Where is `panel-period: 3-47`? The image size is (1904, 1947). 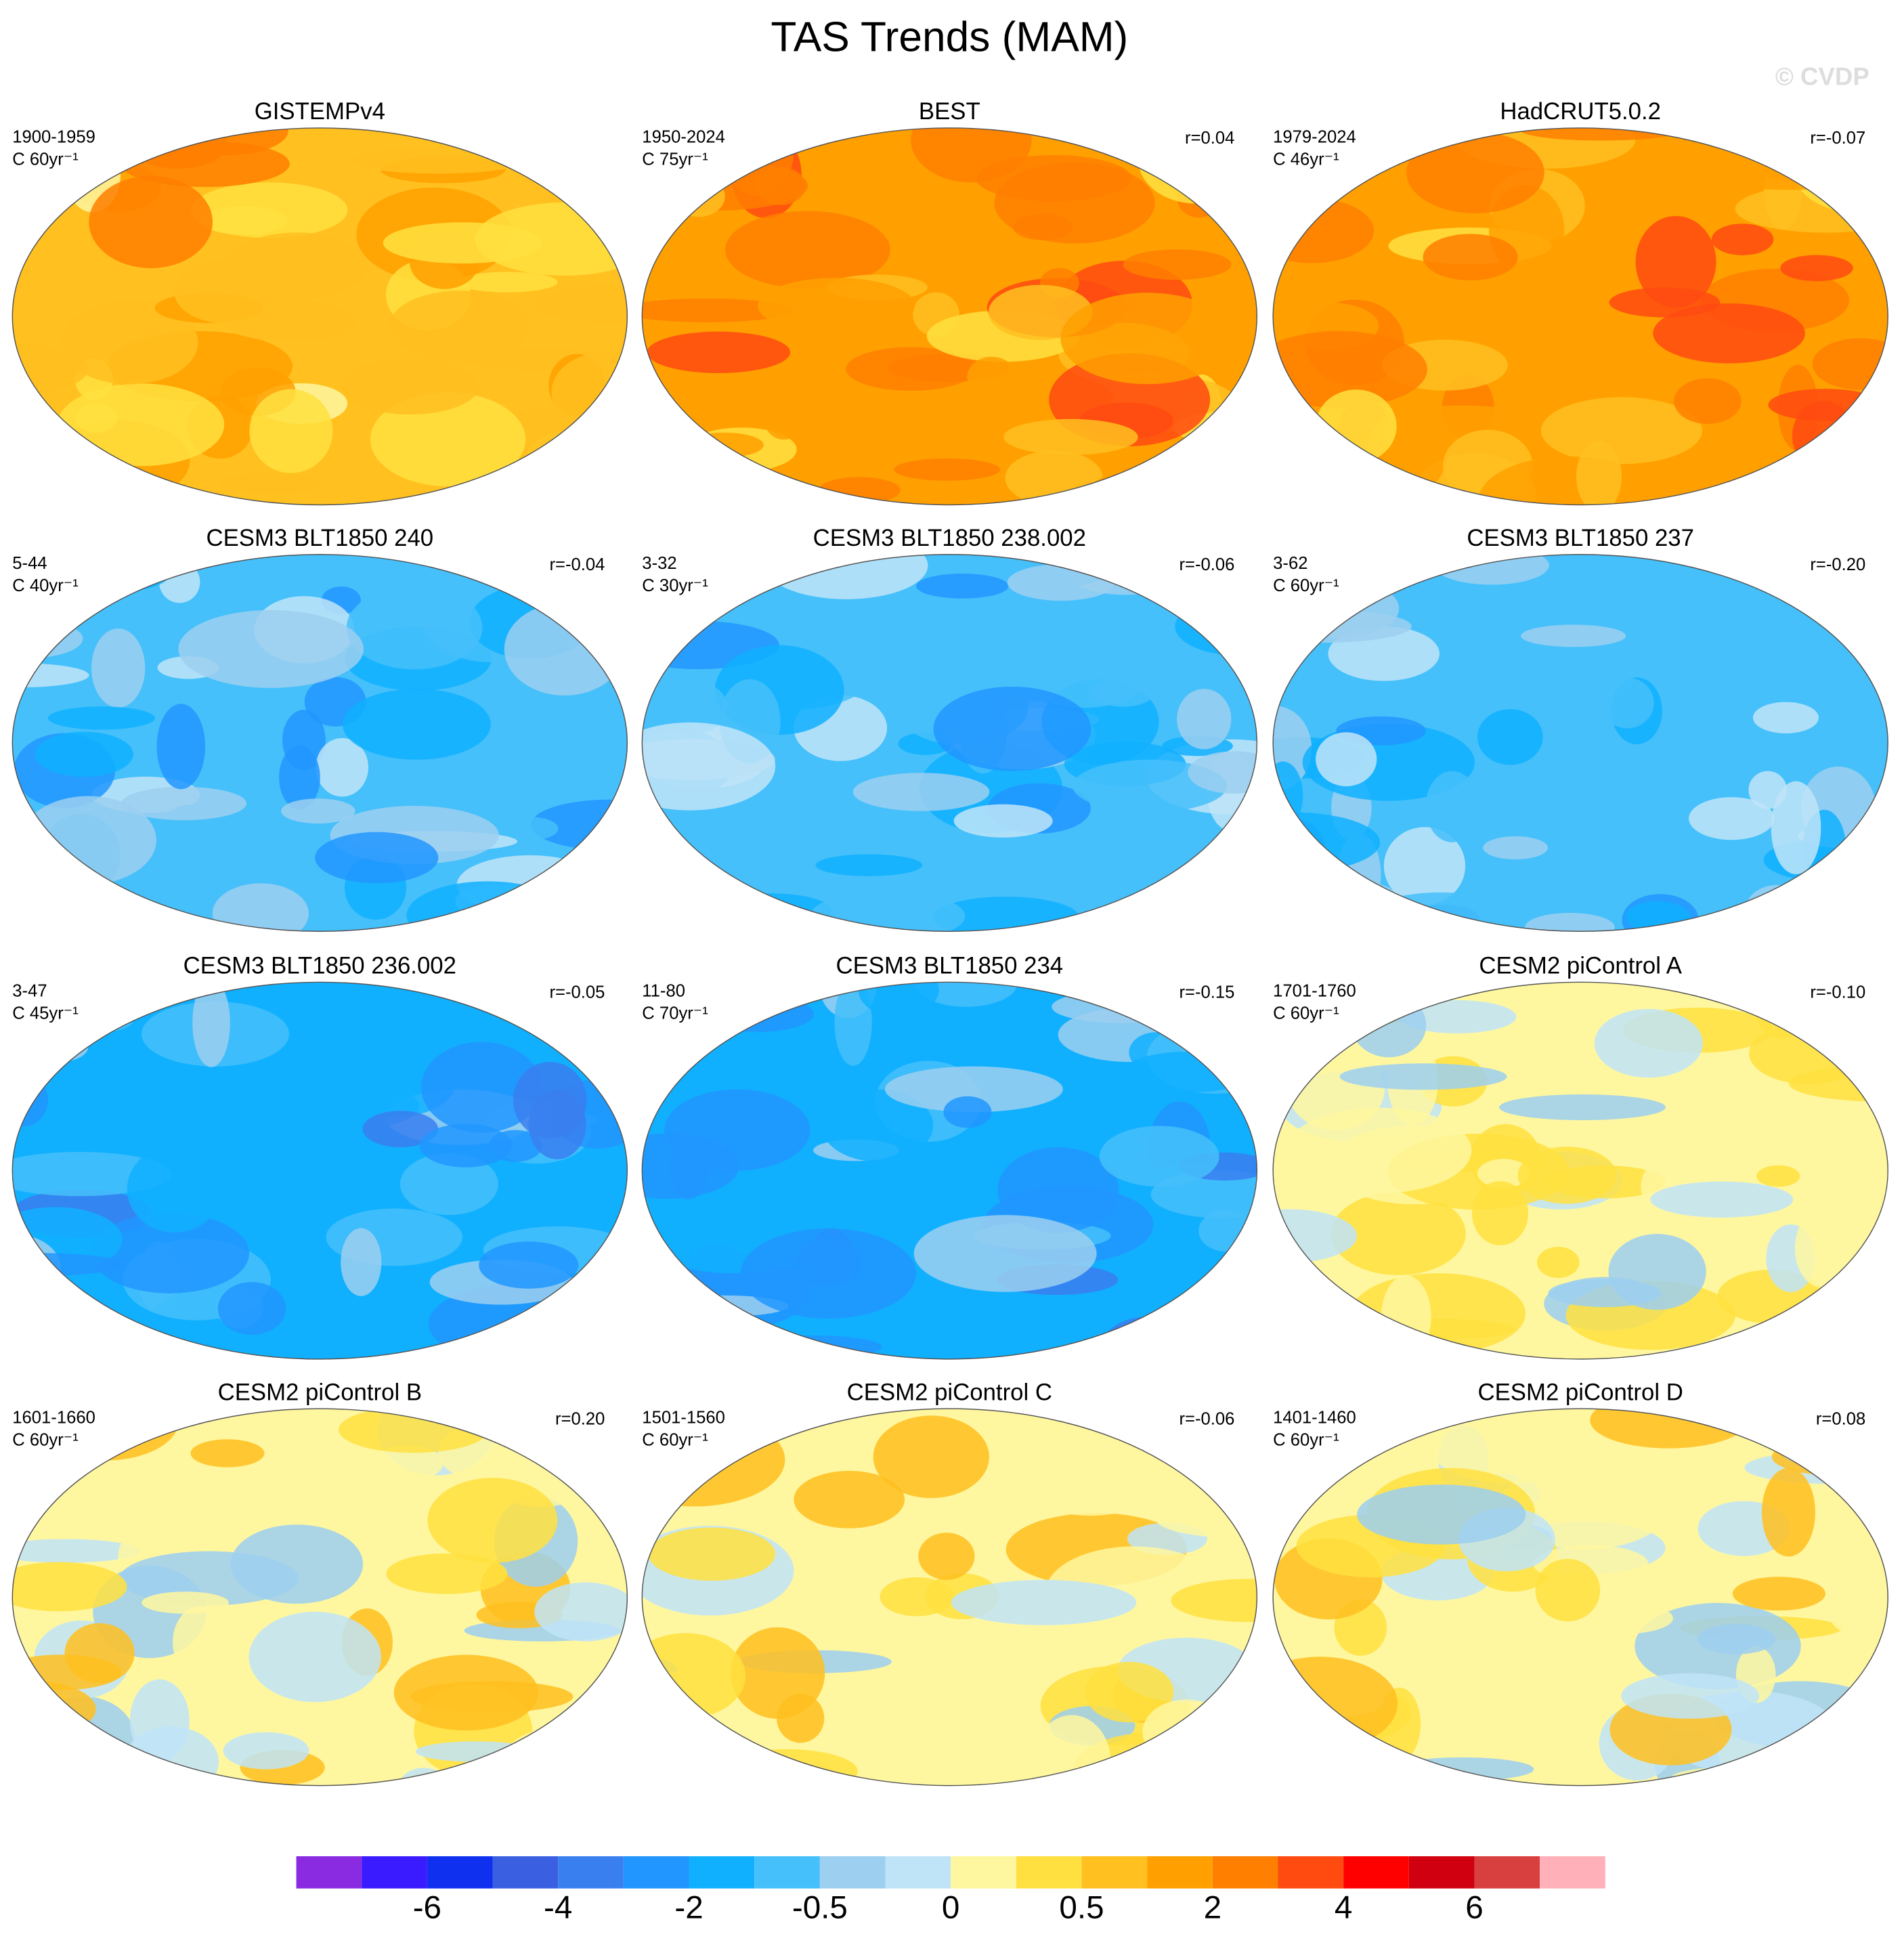
panel-period: 3-47 is located at coordinates (30, 991).